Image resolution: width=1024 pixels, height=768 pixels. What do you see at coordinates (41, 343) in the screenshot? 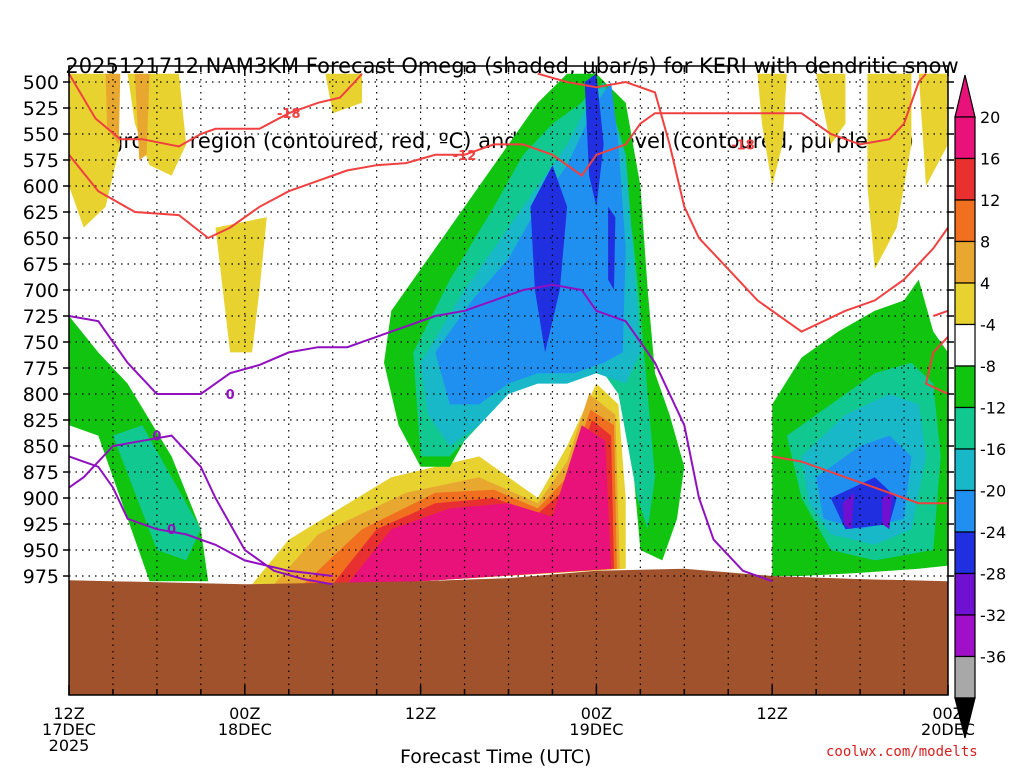
I see `y-tick-label: 750` at bounding box center [41, 343].